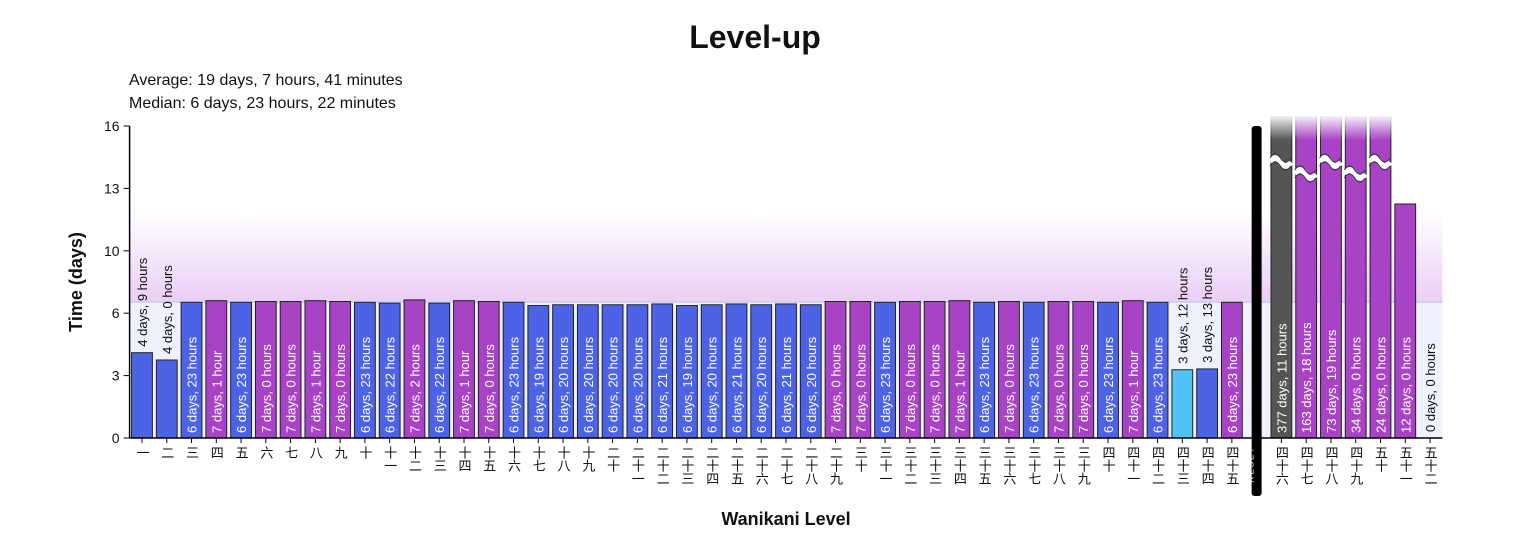  I want to click on x-tick-label: 二十, so click(612, 459).